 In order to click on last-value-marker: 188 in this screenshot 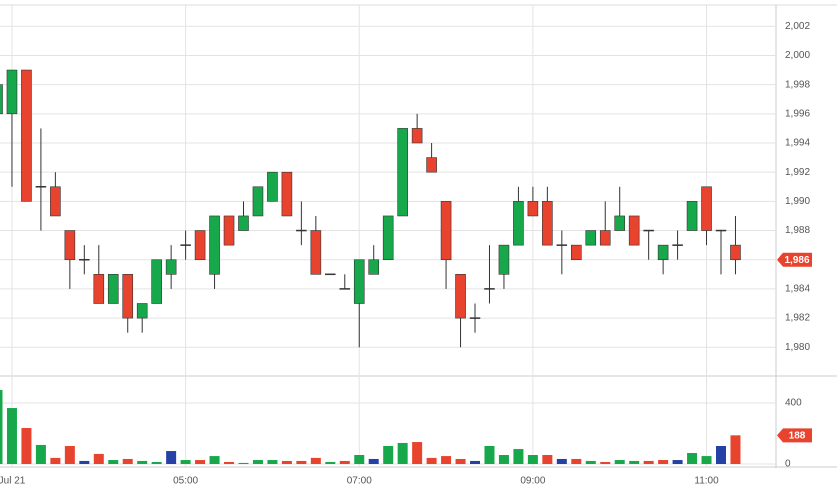, I will do `click(794, 435)`.